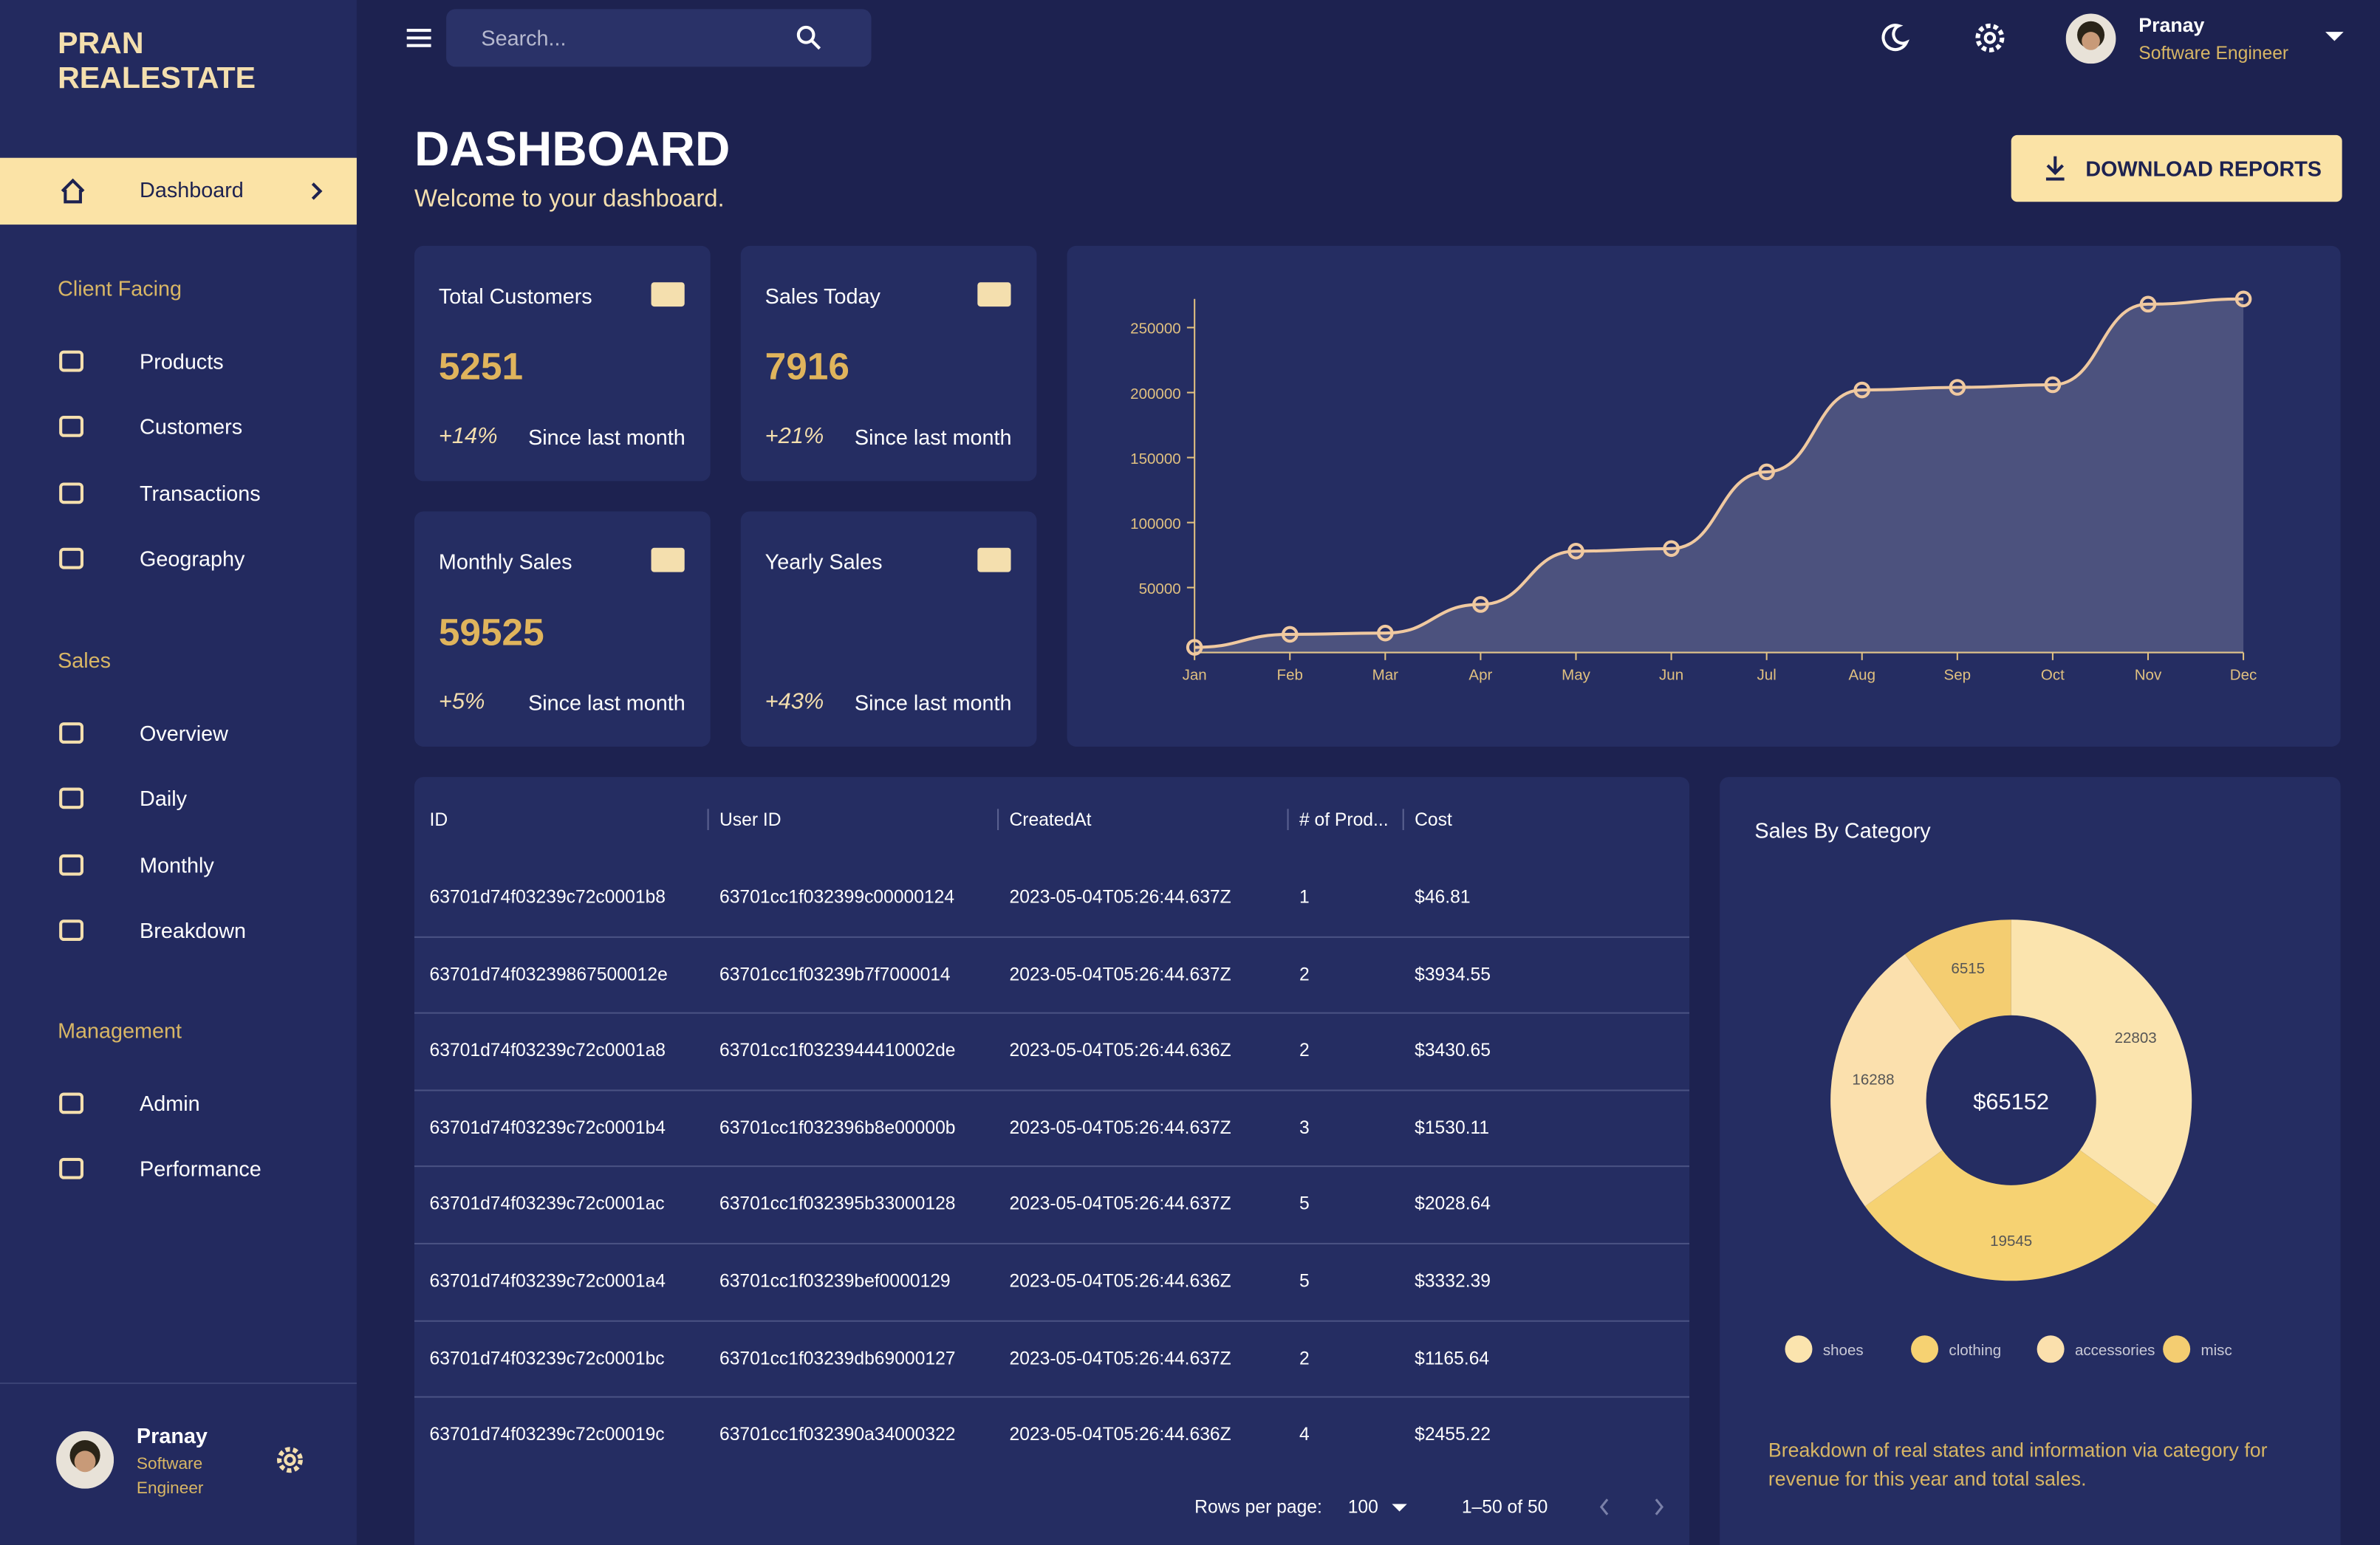 This screenshot has height=1545, width=2380. What do you see at coordinates (192, 189) in the screenshot?
I see `nav-label: Dashboard` at bounding box center [192, 189].